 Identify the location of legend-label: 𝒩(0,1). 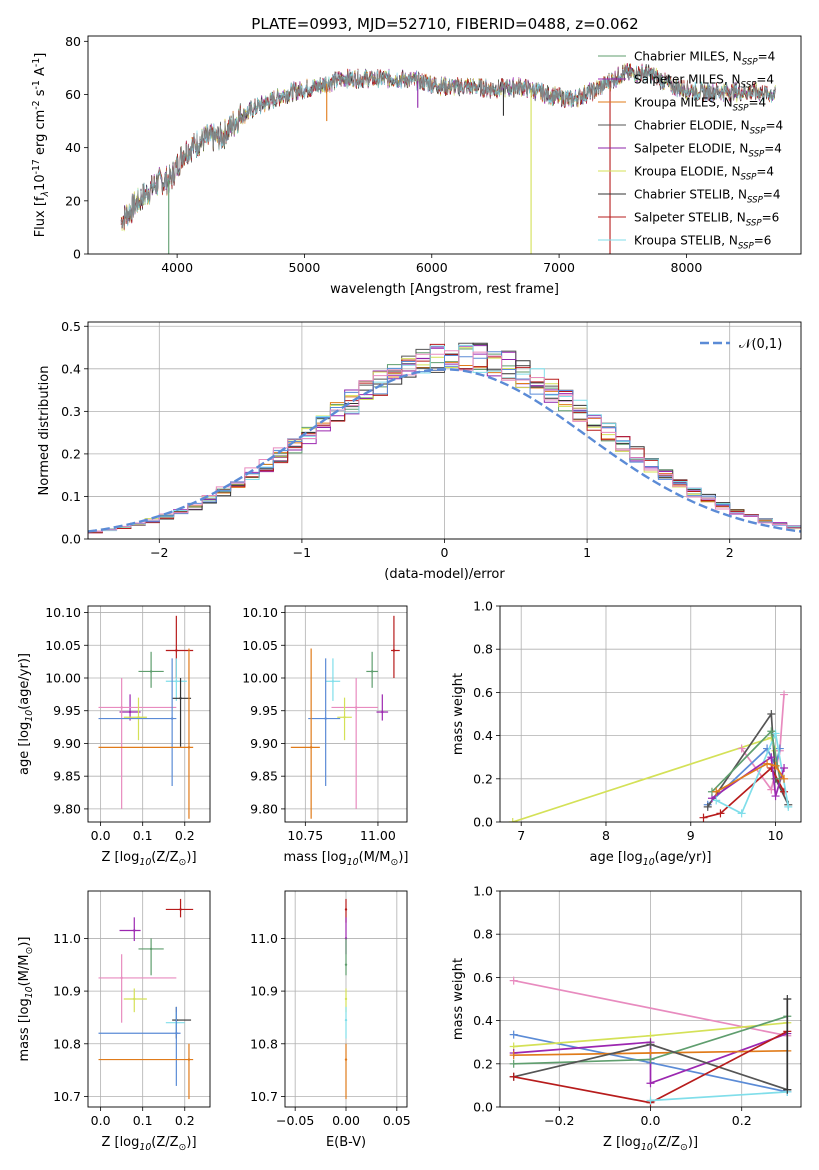
(760, 344).